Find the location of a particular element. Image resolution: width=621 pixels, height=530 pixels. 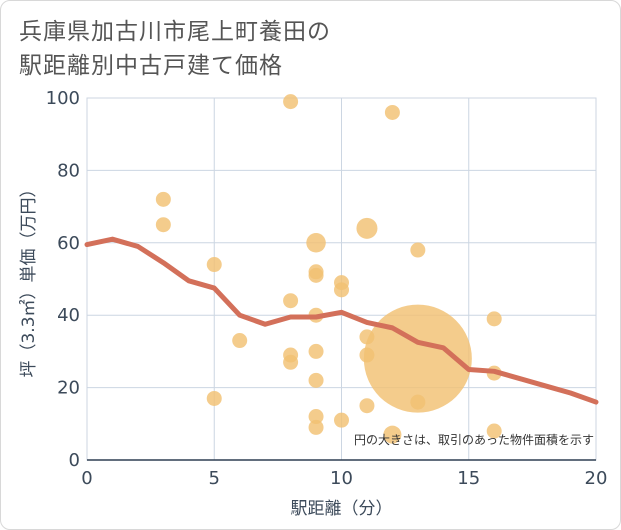

x-tick-label: 15 is located at coordinates (468, 478).